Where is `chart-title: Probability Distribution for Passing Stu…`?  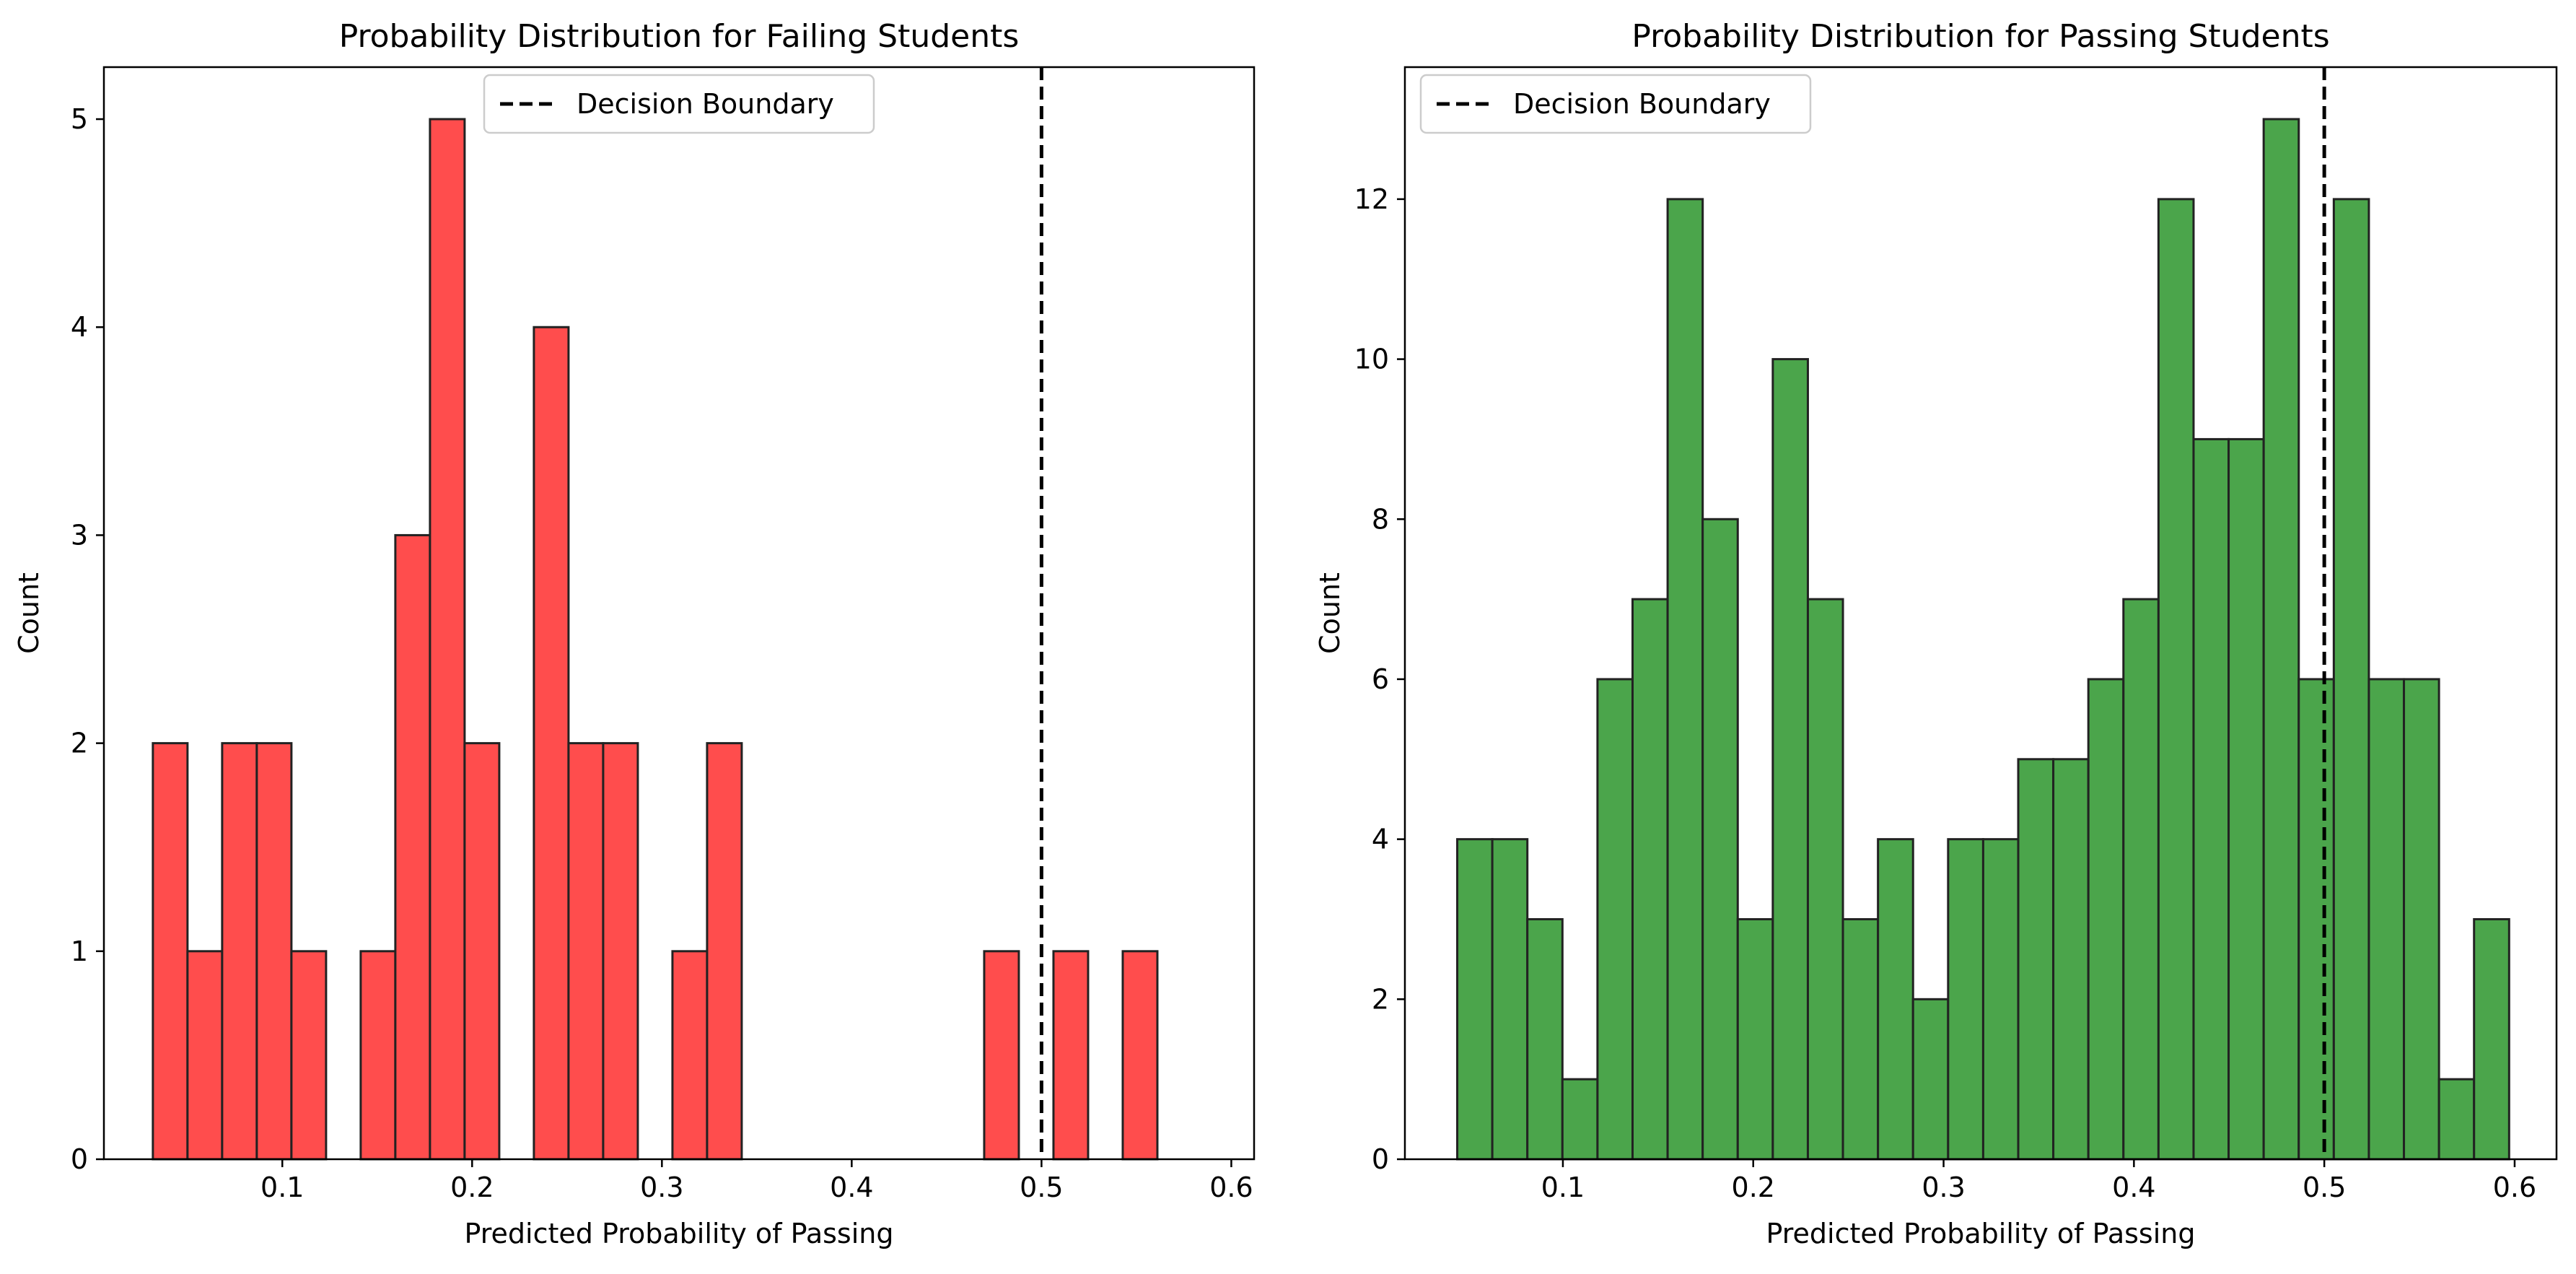 chart-title: Probability Distribution for Passing Stu… is located at coordinates (1980, 36).